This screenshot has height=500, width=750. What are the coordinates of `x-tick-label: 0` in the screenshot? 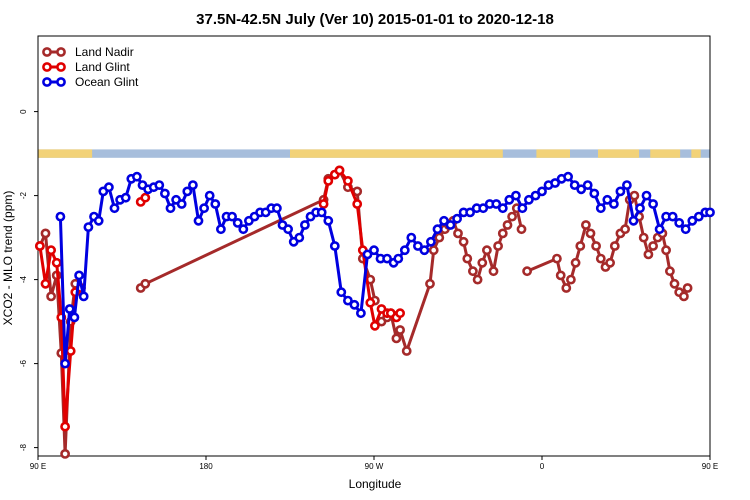 It's located at (542, 466).